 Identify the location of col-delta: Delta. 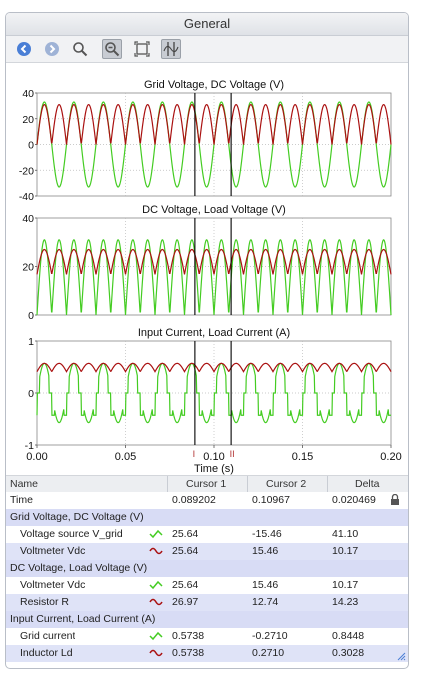
(367, 484).